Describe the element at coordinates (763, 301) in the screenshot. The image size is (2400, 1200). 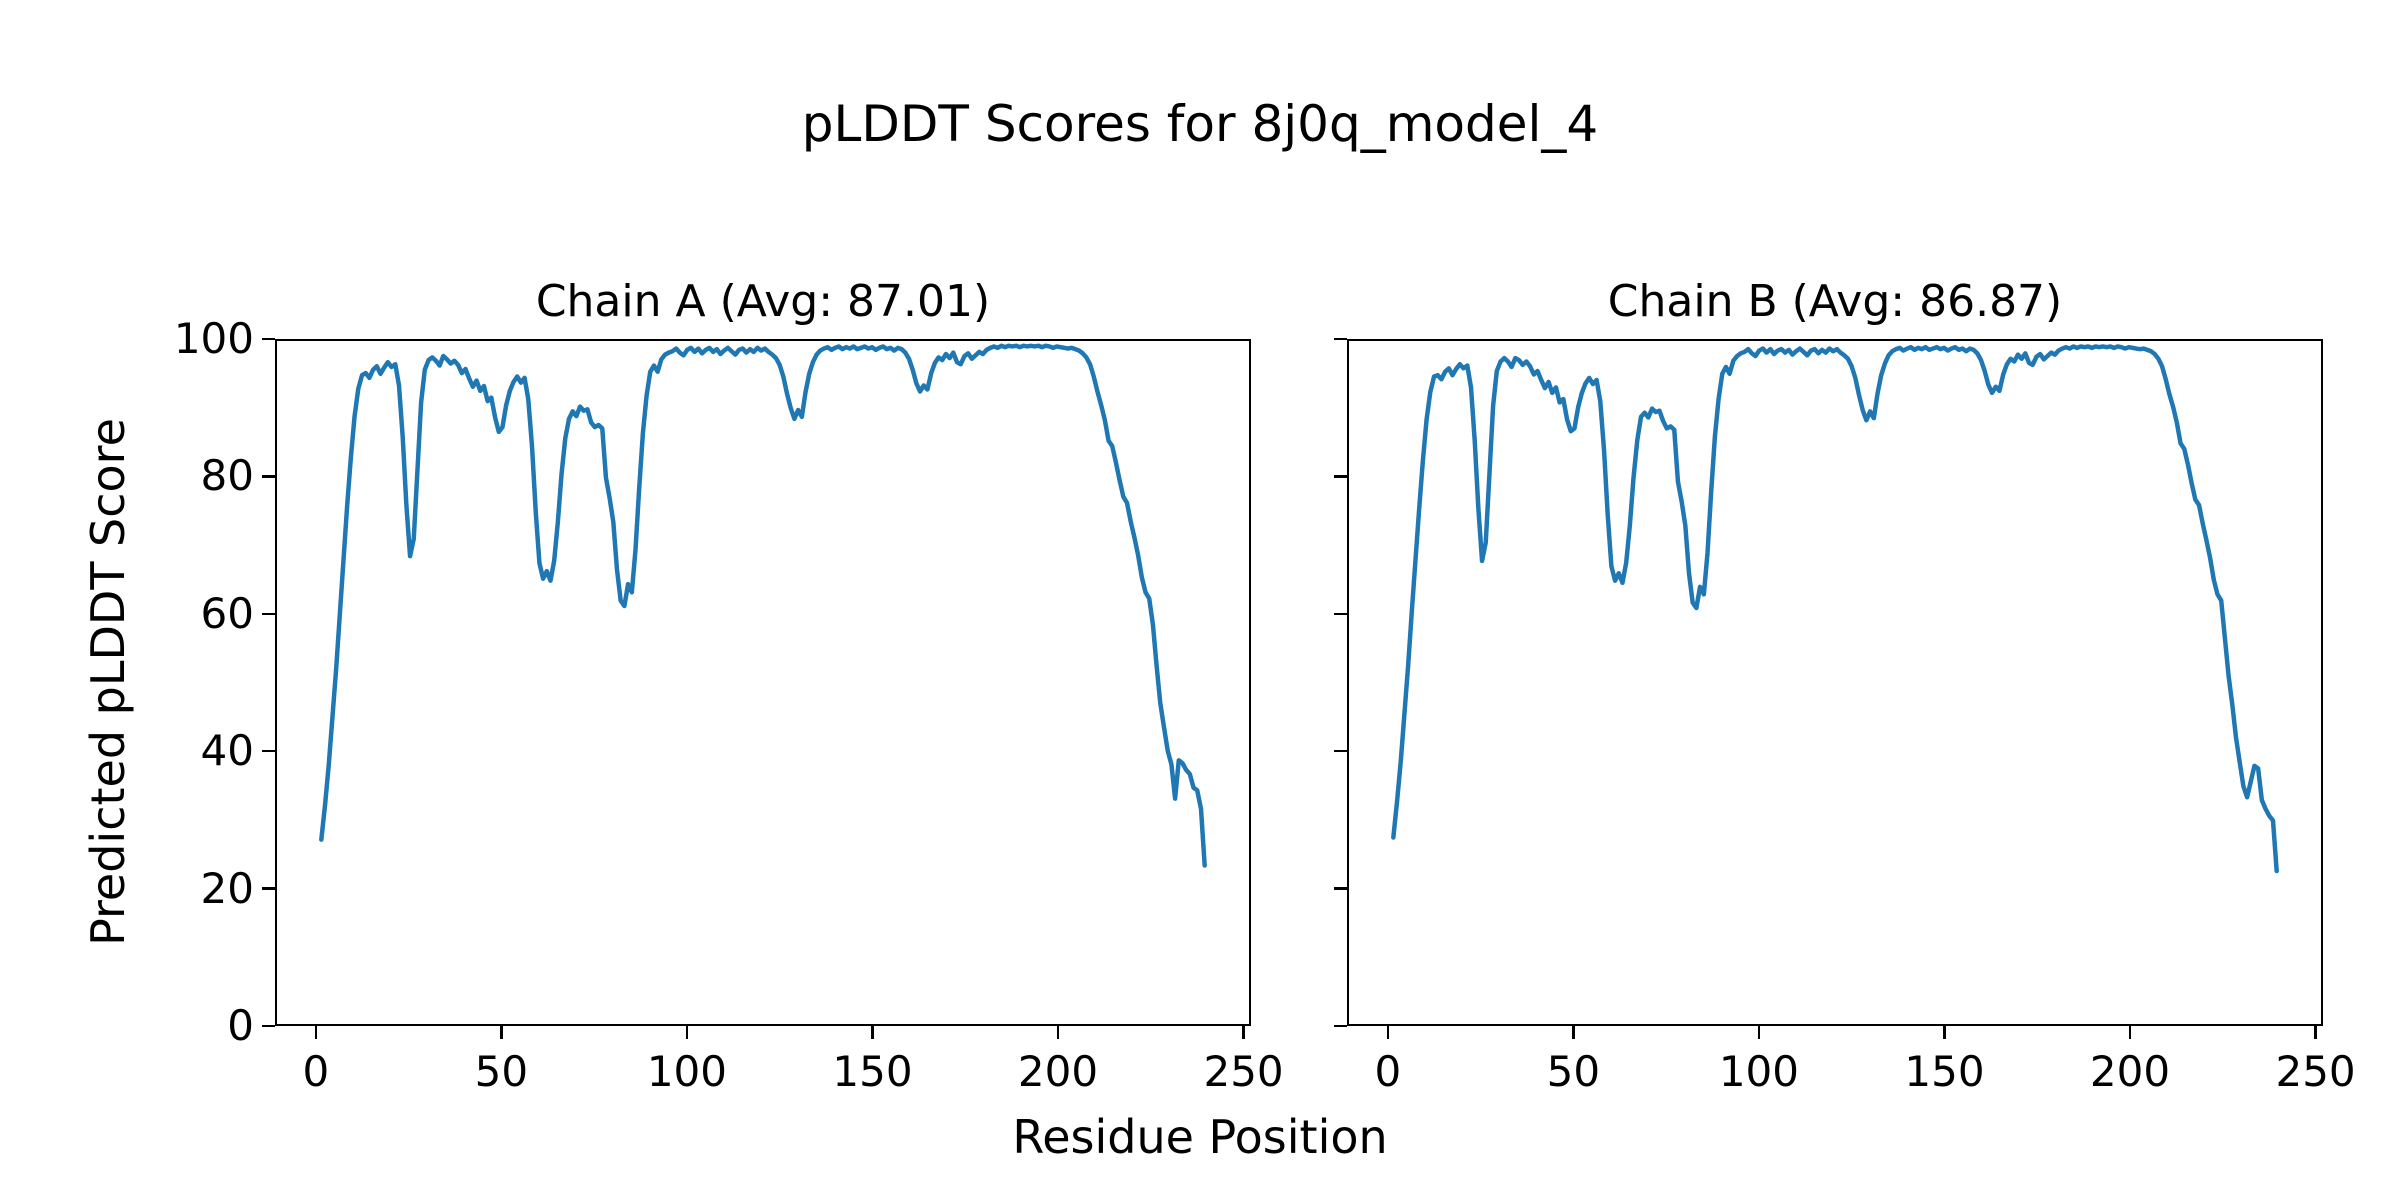
I see `chain-a-subplot-title: Chain A (Avg: 87.01)` at that location.